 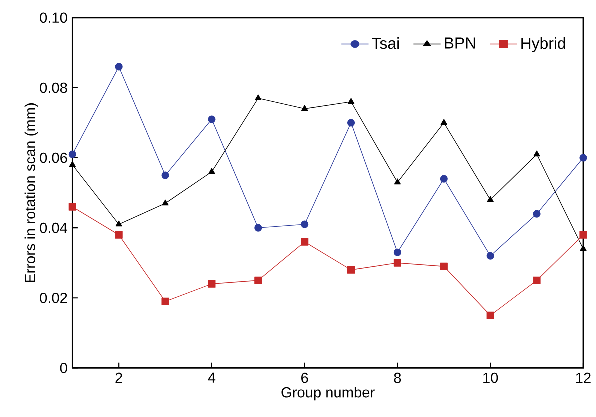 I want to click on y-axis-title: Errors in rotation scan (mm), so click(x=31, y=193).